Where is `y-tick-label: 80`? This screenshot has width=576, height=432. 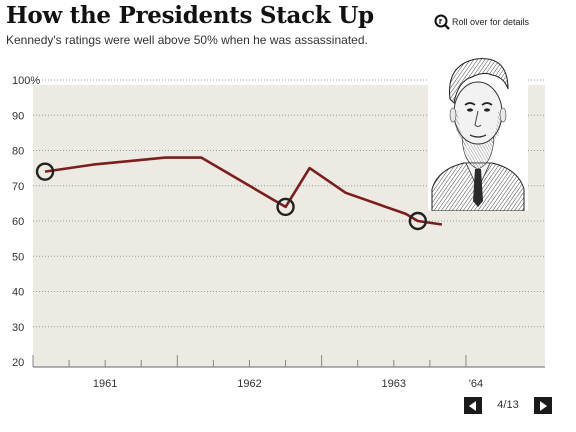
y-tick-label: 80 is located at coordinates (18, 152).